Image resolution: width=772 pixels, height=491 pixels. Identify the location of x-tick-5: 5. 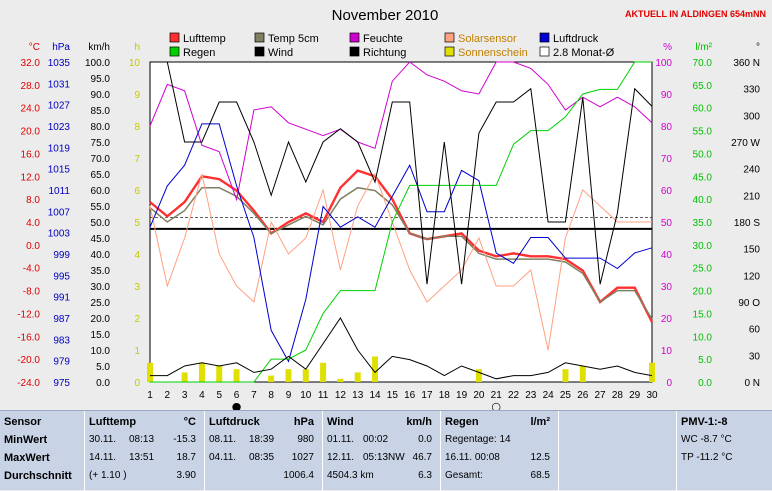
(219, 395).